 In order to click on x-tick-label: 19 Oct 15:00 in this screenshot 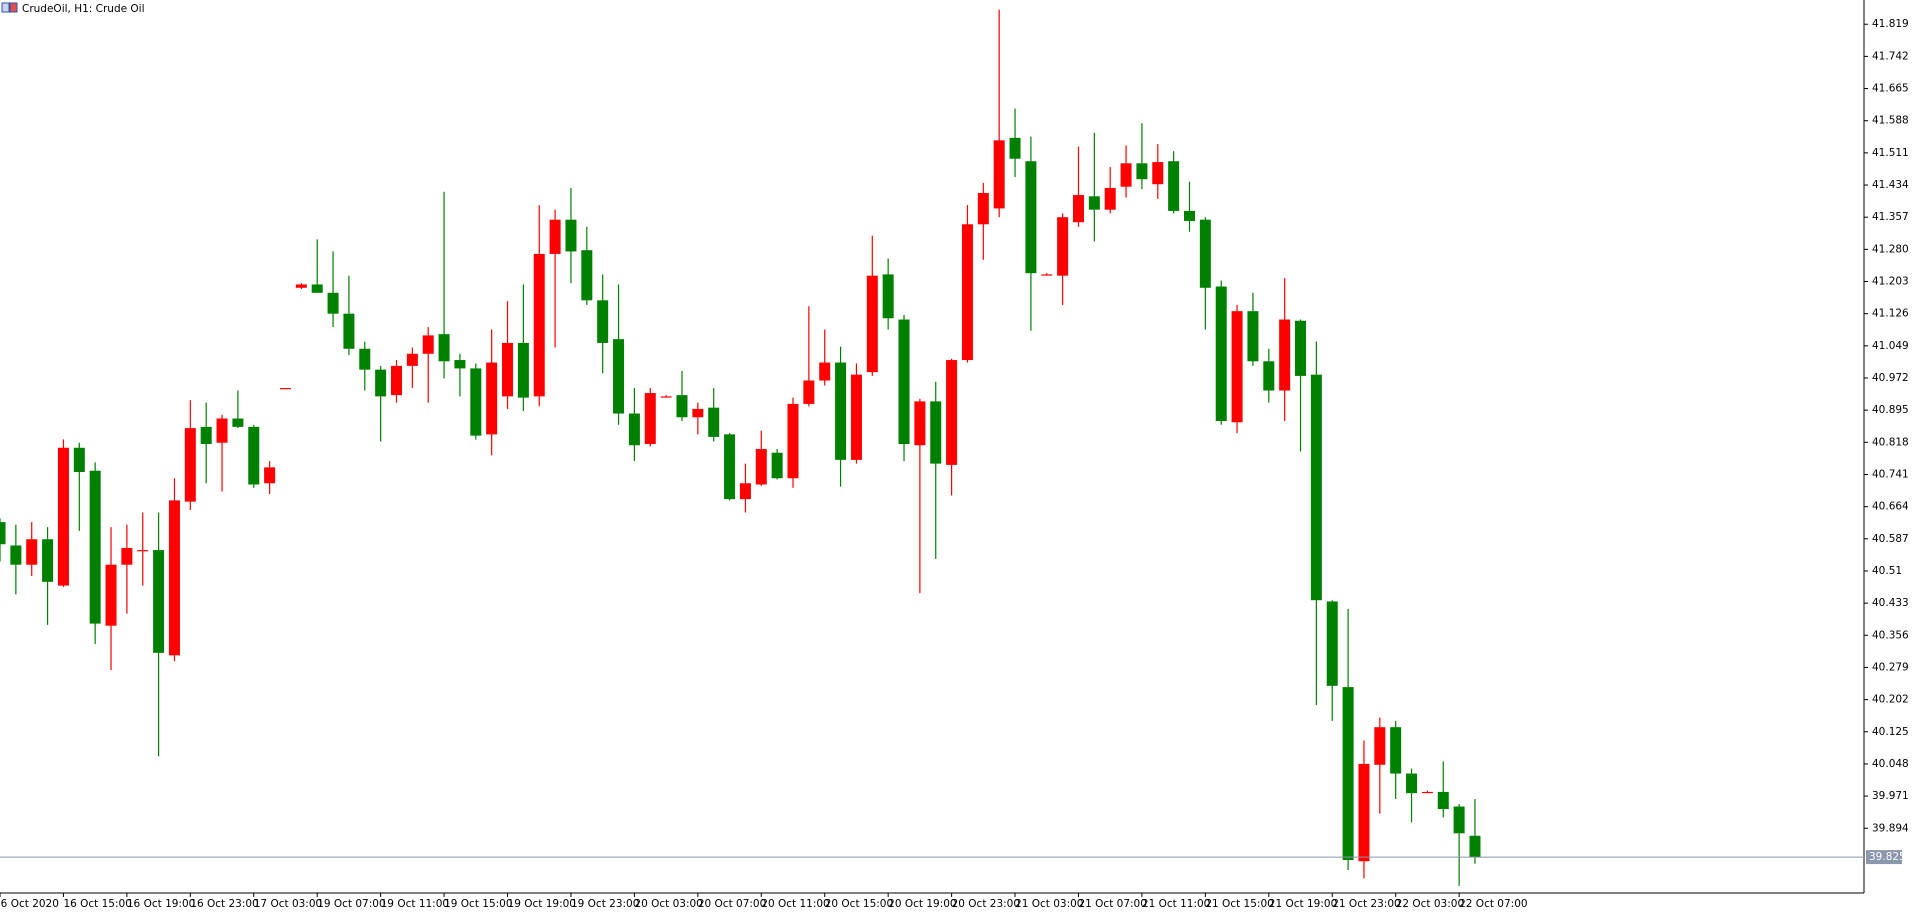, I will do `click(478, 904)`.